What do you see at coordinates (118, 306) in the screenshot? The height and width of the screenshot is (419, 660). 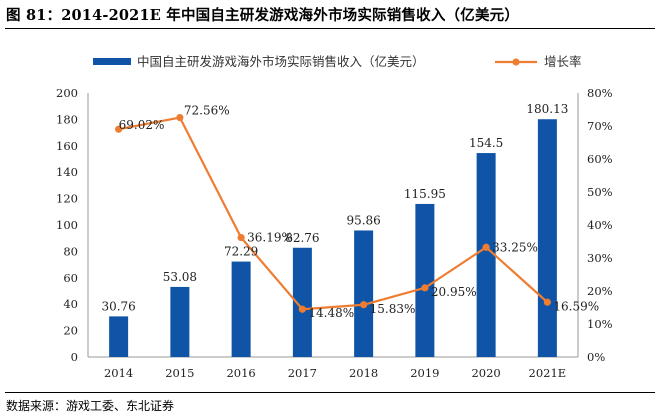 I see `bar-value-label: 30.76` at bounding box center [118, 306].